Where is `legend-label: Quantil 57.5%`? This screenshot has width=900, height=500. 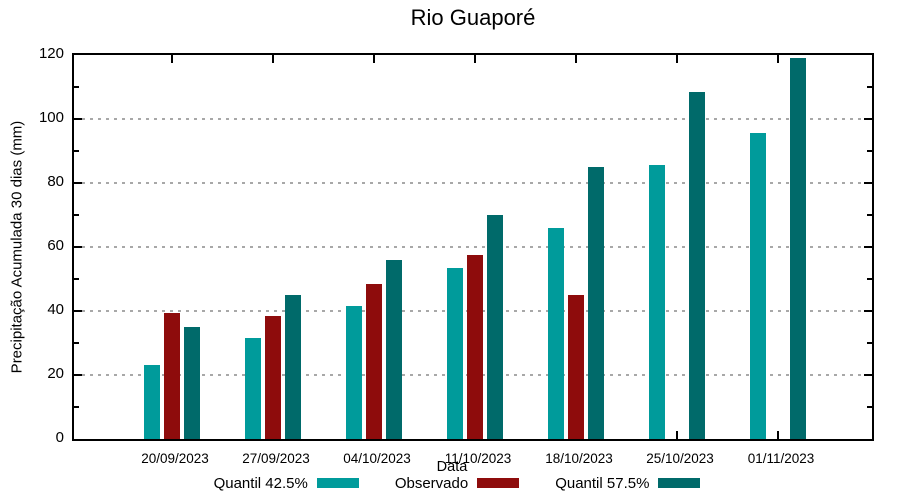 legend-label: Quantil 57.5% is located at coordinates (602, 483).